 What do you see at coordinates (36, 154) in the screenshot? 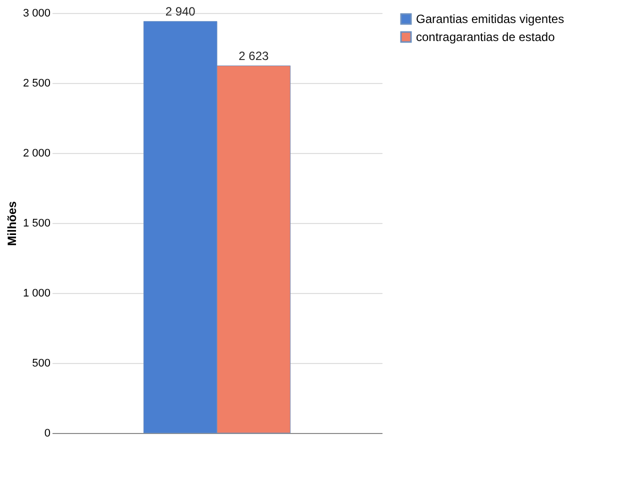
I see `y-tick-label: 2 000` at bounding box center [36, 154].